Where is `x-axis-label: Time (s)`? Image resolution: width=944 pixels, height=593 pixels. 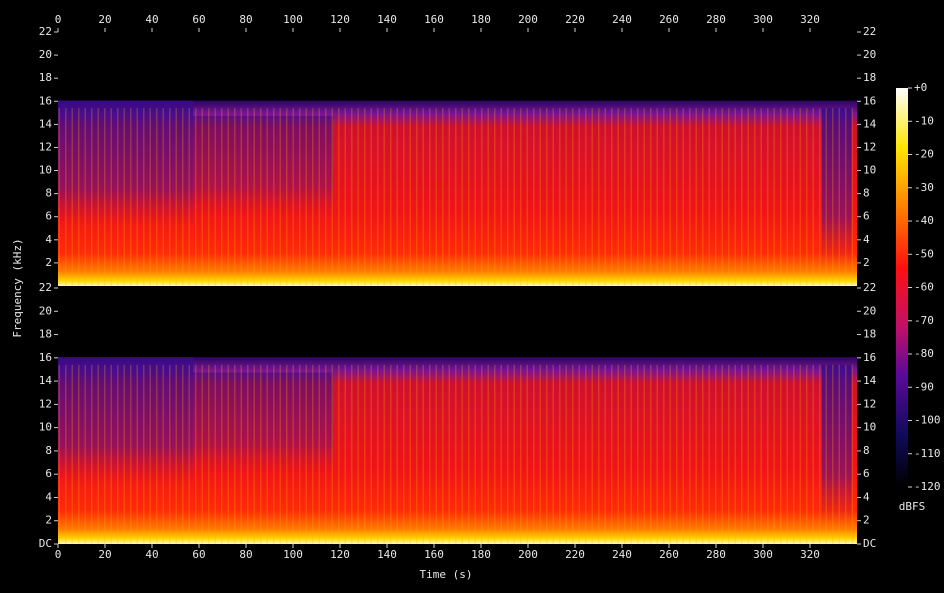
x-axis-label: Time (s) is located at coordinates (446, 574).